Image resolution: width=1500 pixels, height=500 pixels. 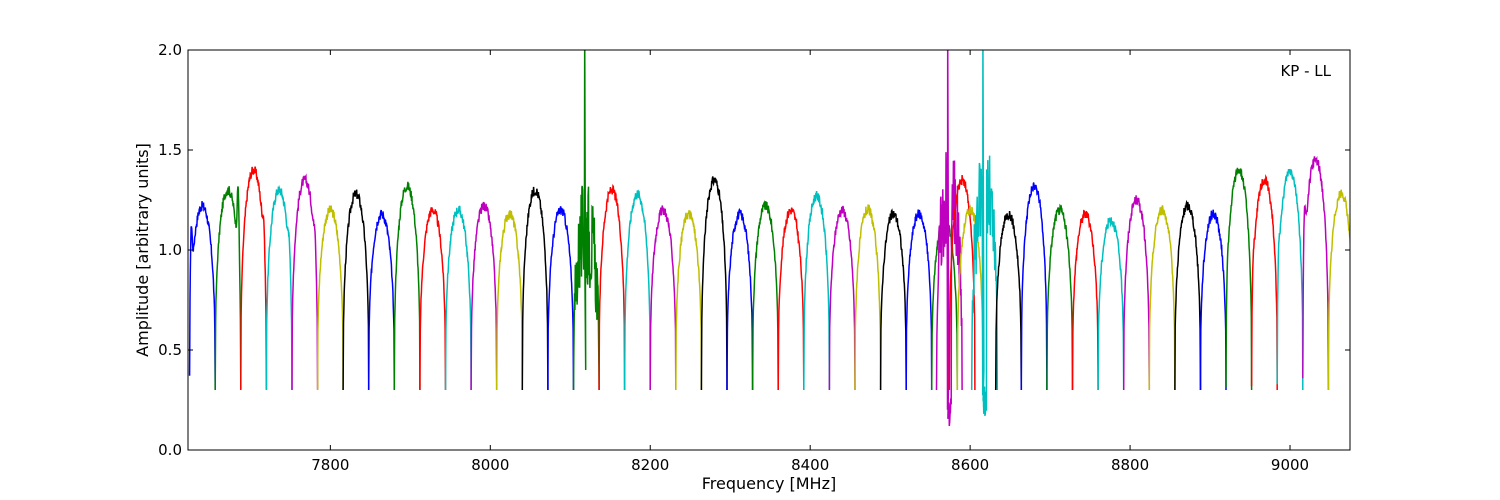 I want to click on x-tick-label-8800: 8800, so click(x=1130, y=465).